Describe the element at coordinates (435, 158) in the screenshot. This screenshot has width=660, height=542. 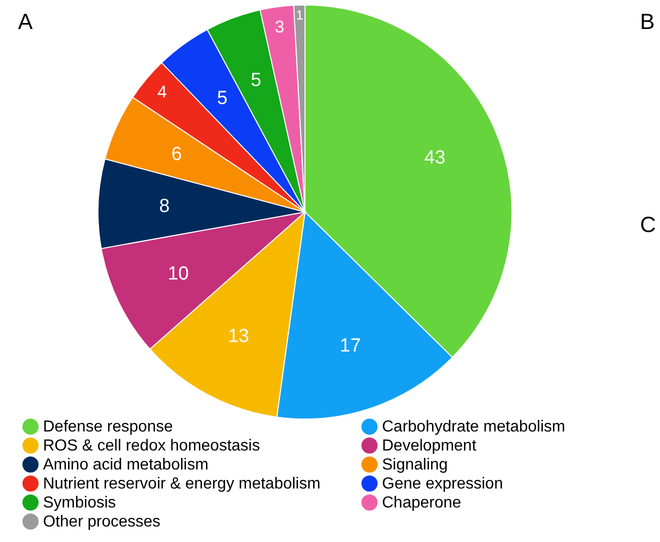
I see `data-label: 43` at that location.